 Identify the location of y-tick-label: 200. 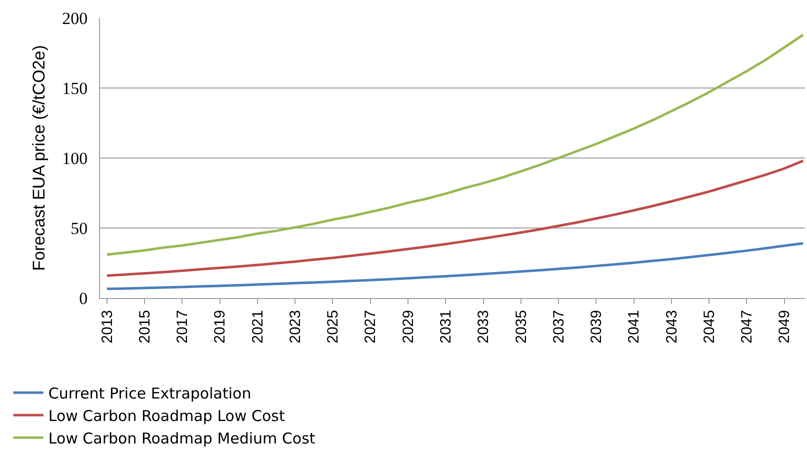
(75, 18).